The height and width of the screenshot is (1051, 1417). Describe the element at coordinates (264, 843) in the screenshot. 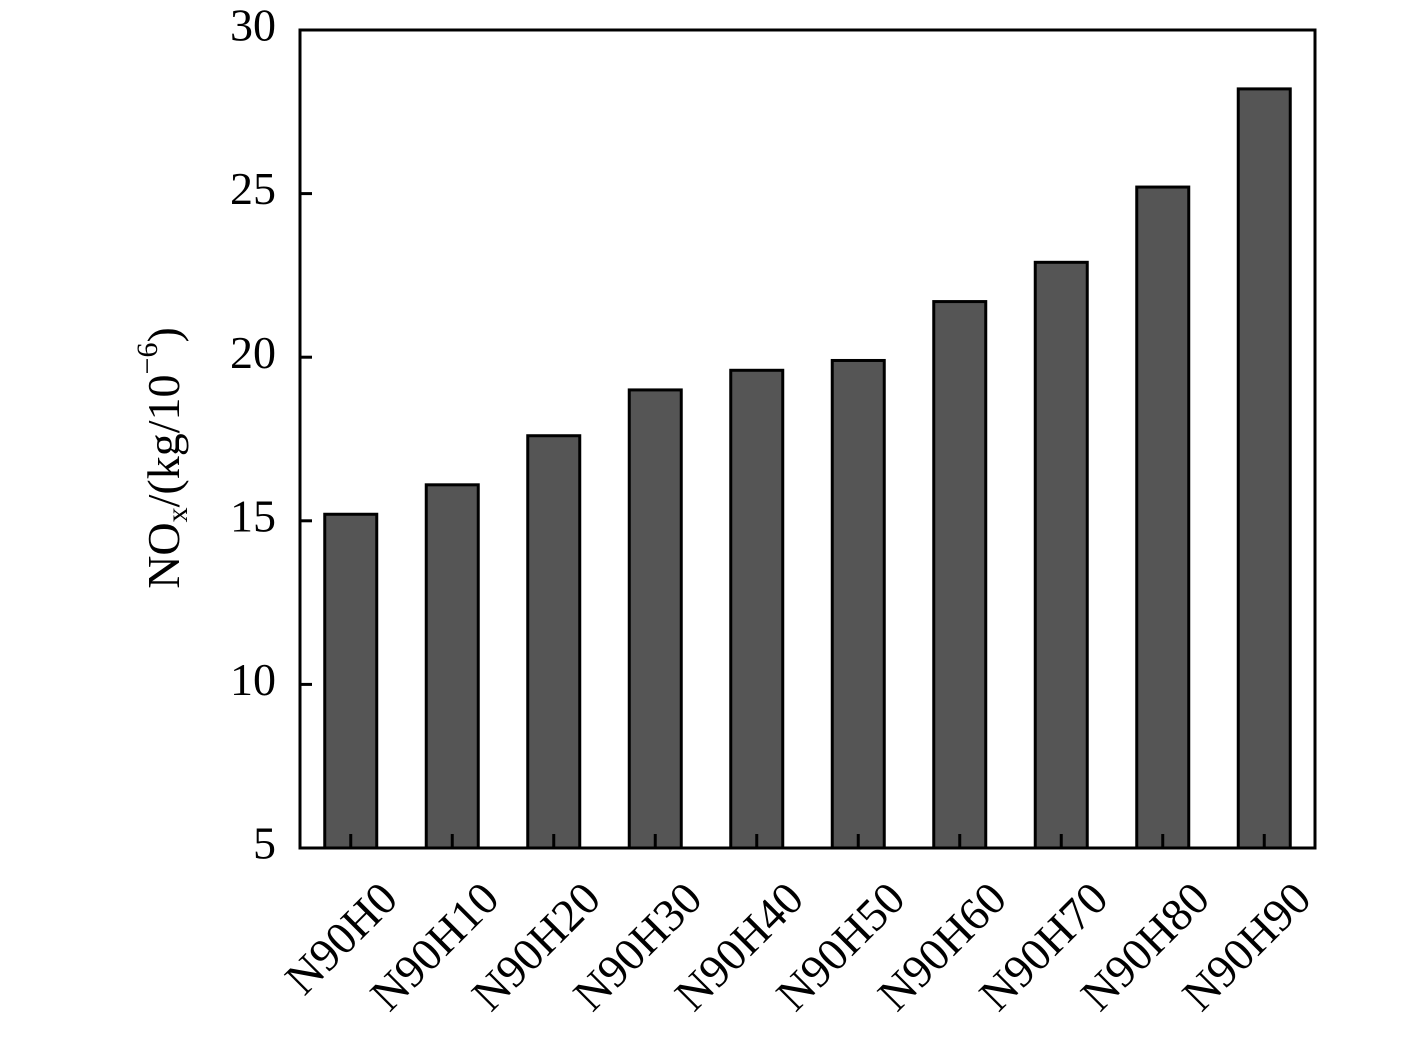

I see `y-tick-label: 5` at that location.